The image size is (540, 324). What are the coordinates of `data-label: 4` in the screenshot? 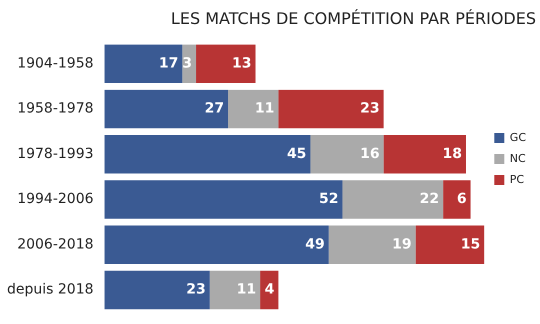 It's located at (269, 290).